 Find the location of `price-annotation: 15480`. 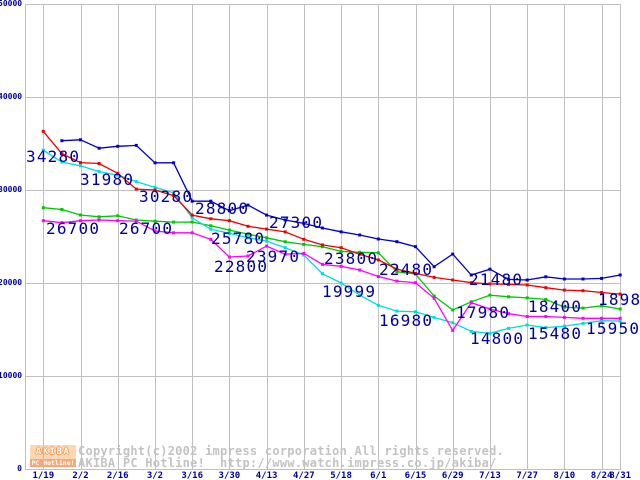

price-annotation: 15480 is located at coordinates (555, 333).